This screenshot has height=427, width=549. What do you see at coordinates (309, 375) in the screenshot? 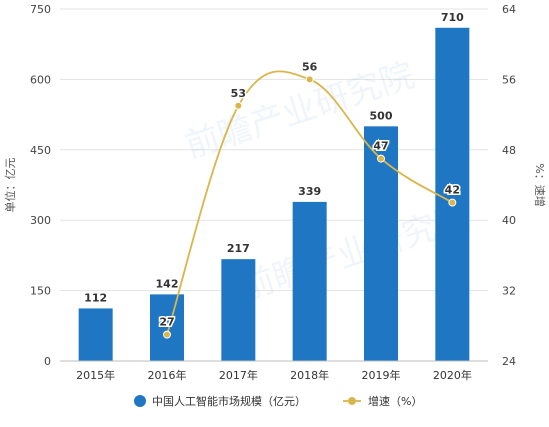
I see `x-tick-label: 2018年` at bounding box center [309, 375].